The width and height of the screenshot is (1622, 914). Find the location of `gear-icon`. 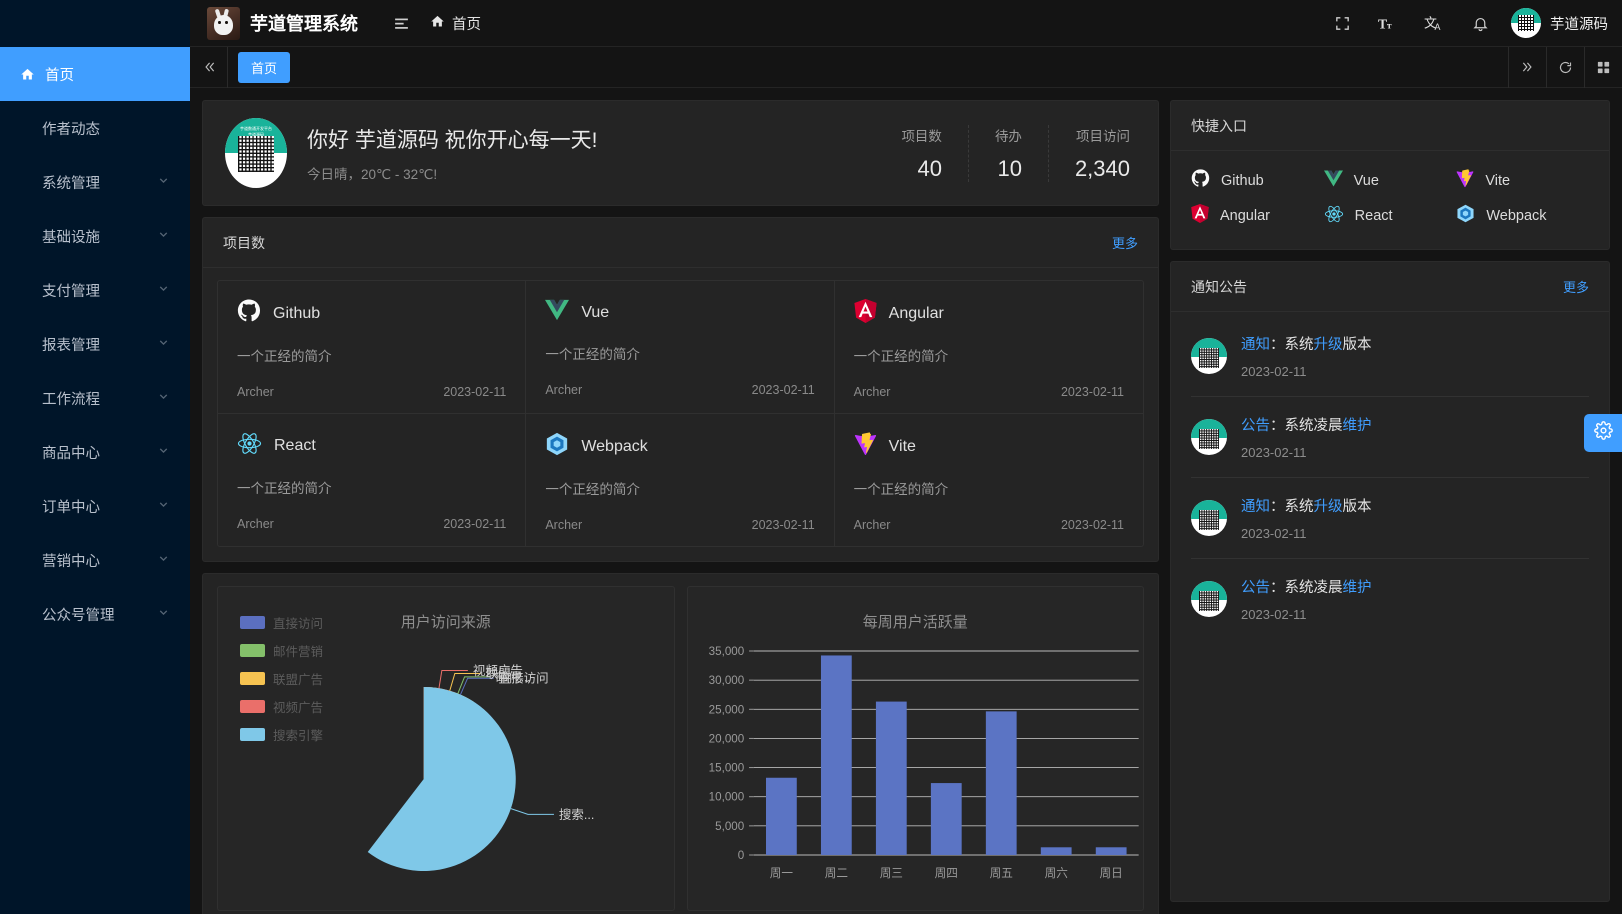

gear-icon is located at coordinates (1603, 433).